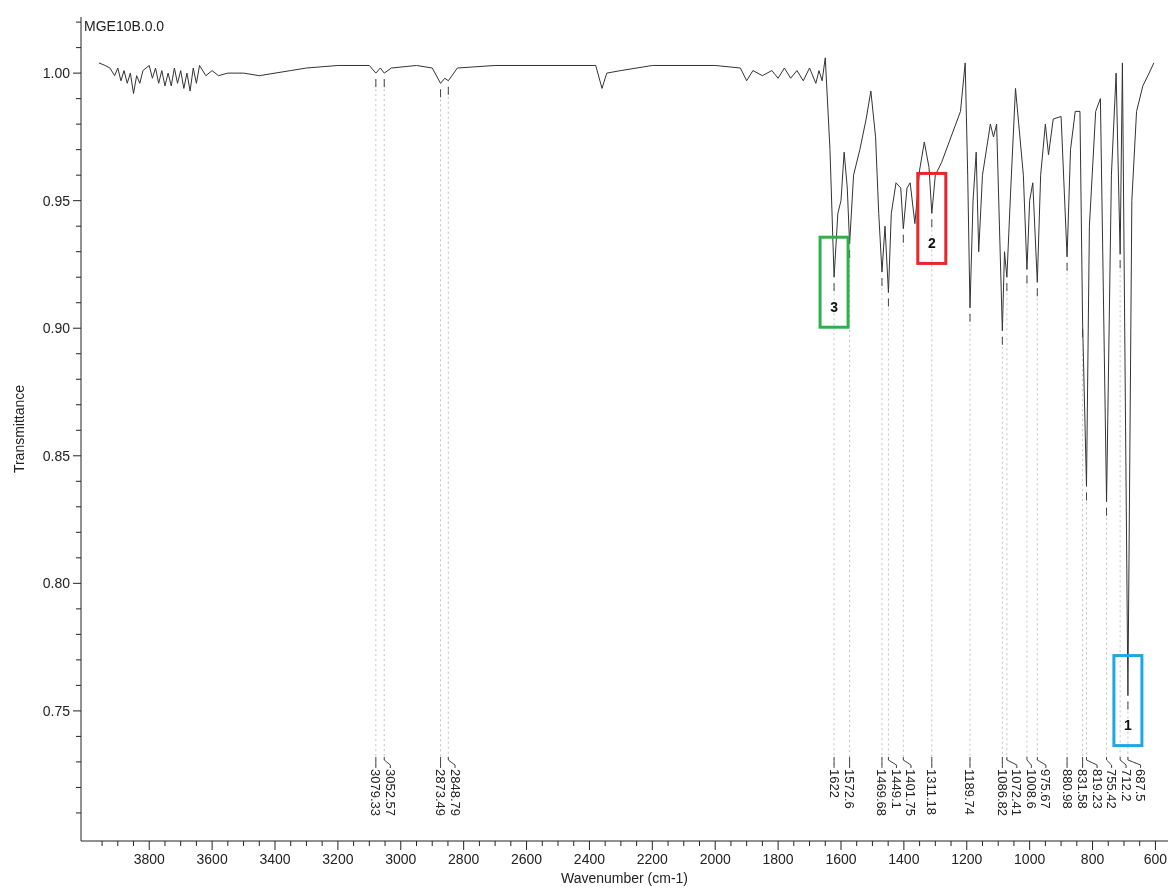 The width and height of the screenshot is (1170, 890). Describe the element at coordinates (56, 583) in the screenshot. I see `y-tick-label: 0.80` at that location.